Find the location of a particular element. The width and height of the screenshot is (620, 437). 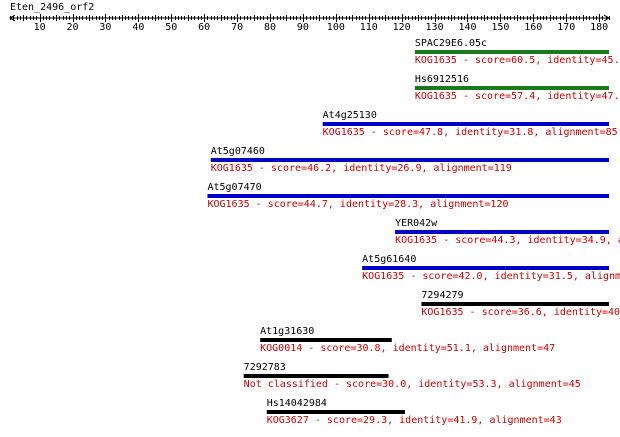

hit-name: At1g31630 is located at coordinates (287, 331).